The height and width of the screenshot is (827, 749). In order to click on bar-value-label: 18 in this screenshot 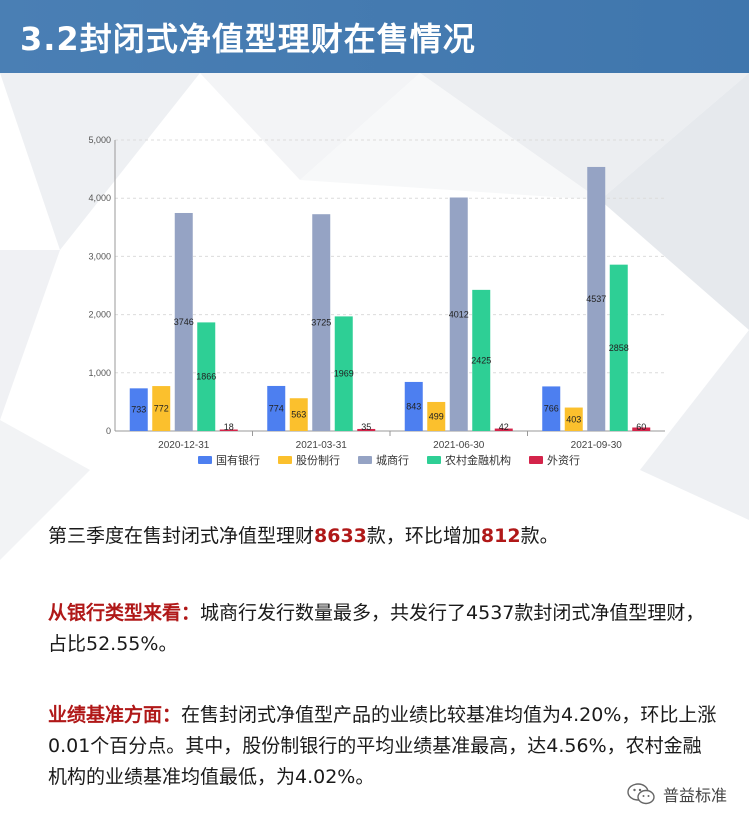, I will do `click(229, 427)`.